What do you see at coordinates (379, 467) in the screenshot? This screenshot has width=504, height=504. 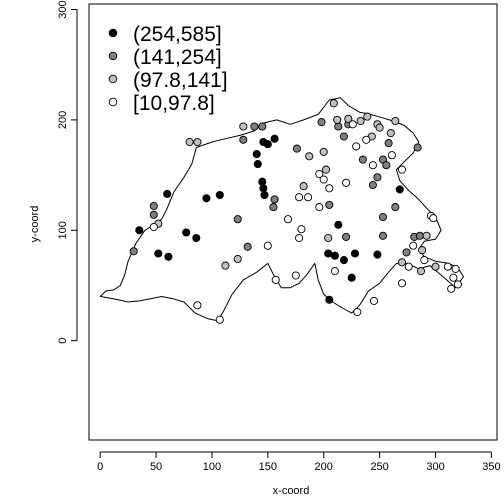 I see `x-tick-label: 250` at bounding box center [379, 467].